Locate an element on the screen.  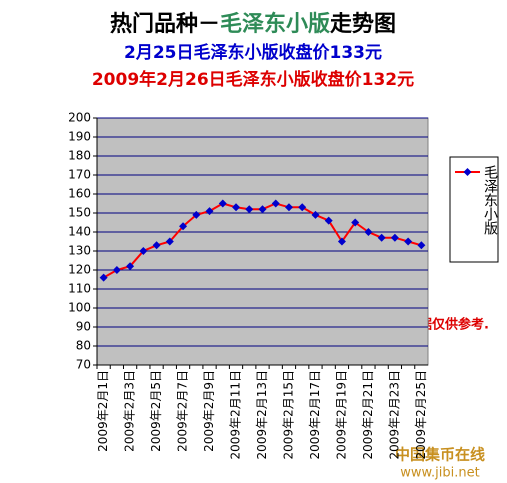
x-tick-label: 2009年2月15日 is located at coordinates (288, 414).